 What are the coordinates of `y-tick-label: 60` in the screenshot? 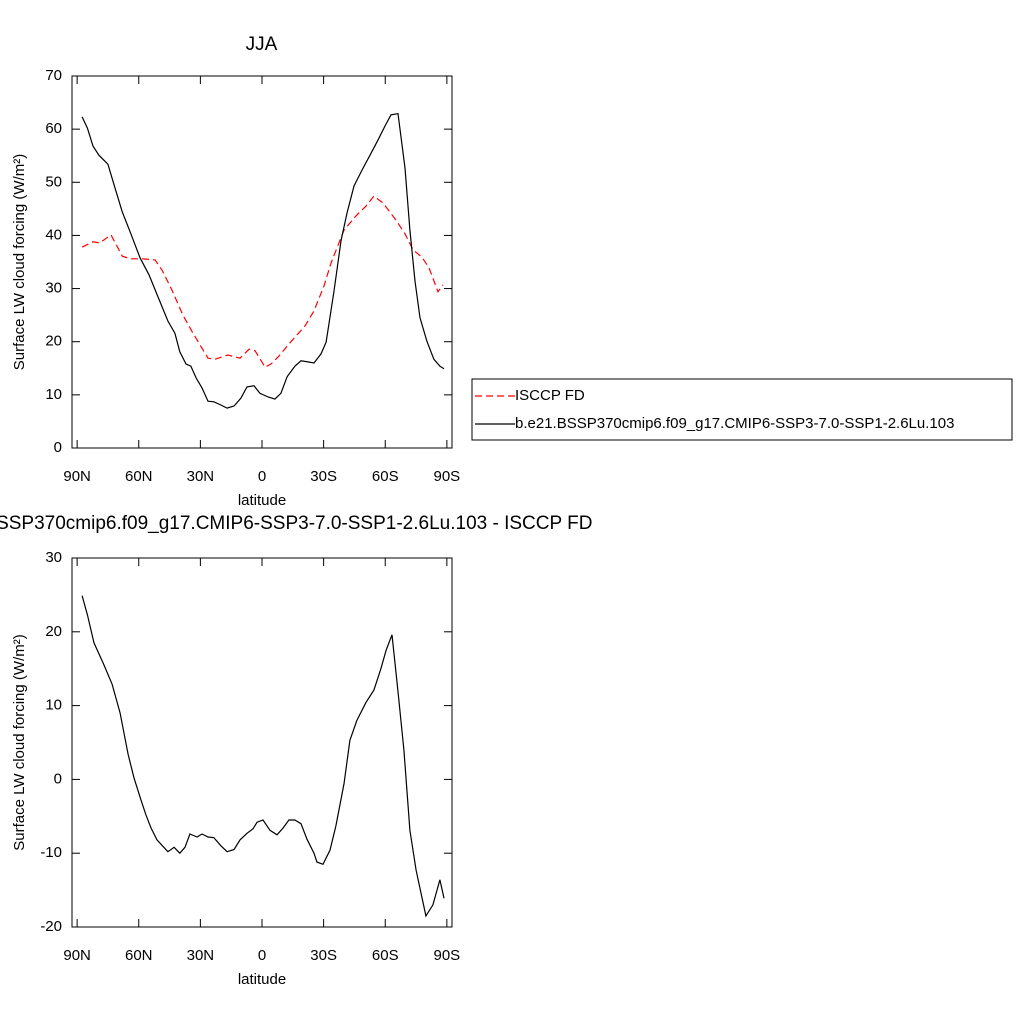 It's located at (53, 128).